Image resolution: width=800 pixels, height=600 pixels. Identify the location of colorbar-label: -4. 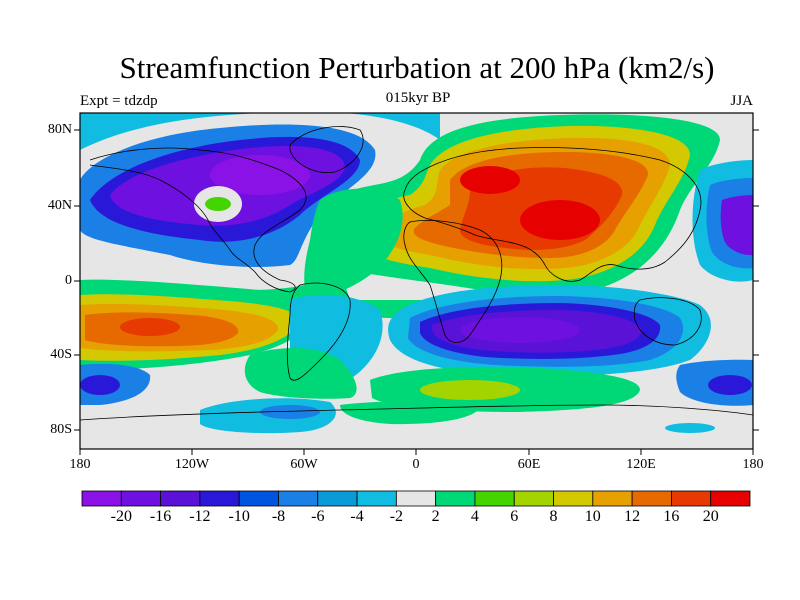
(357, 516).